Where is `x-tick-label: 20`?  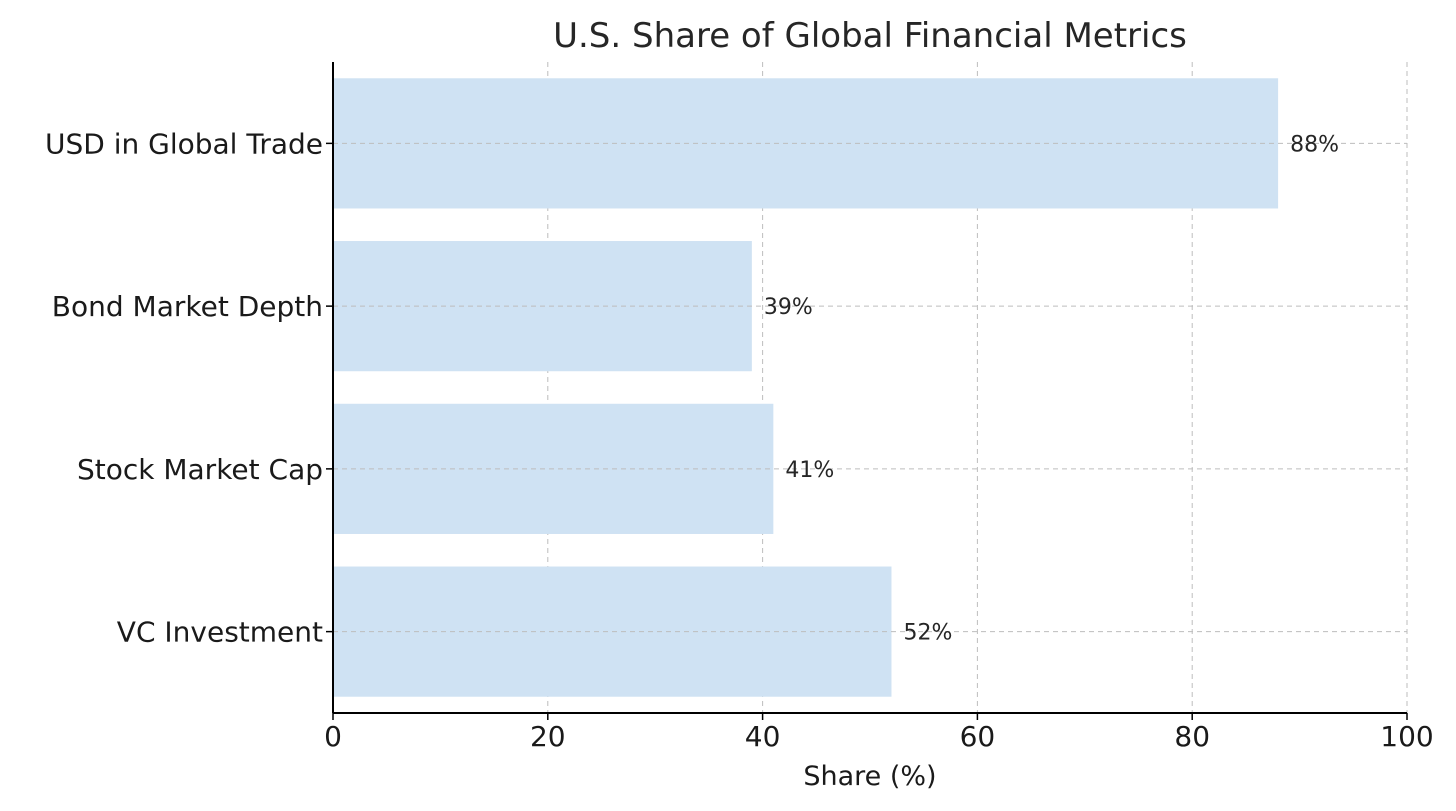
x-tick-label: 20 is located at coordinates (548, 736).